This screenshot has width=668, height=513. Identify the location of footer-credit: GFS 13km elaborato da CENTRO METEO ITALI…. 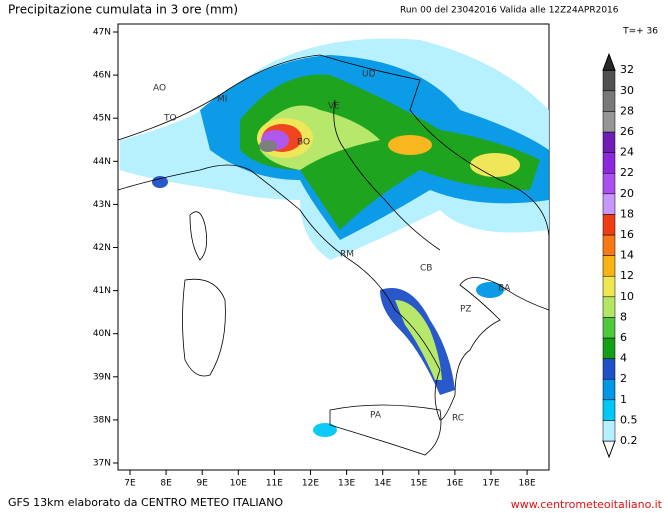
(145, 502).